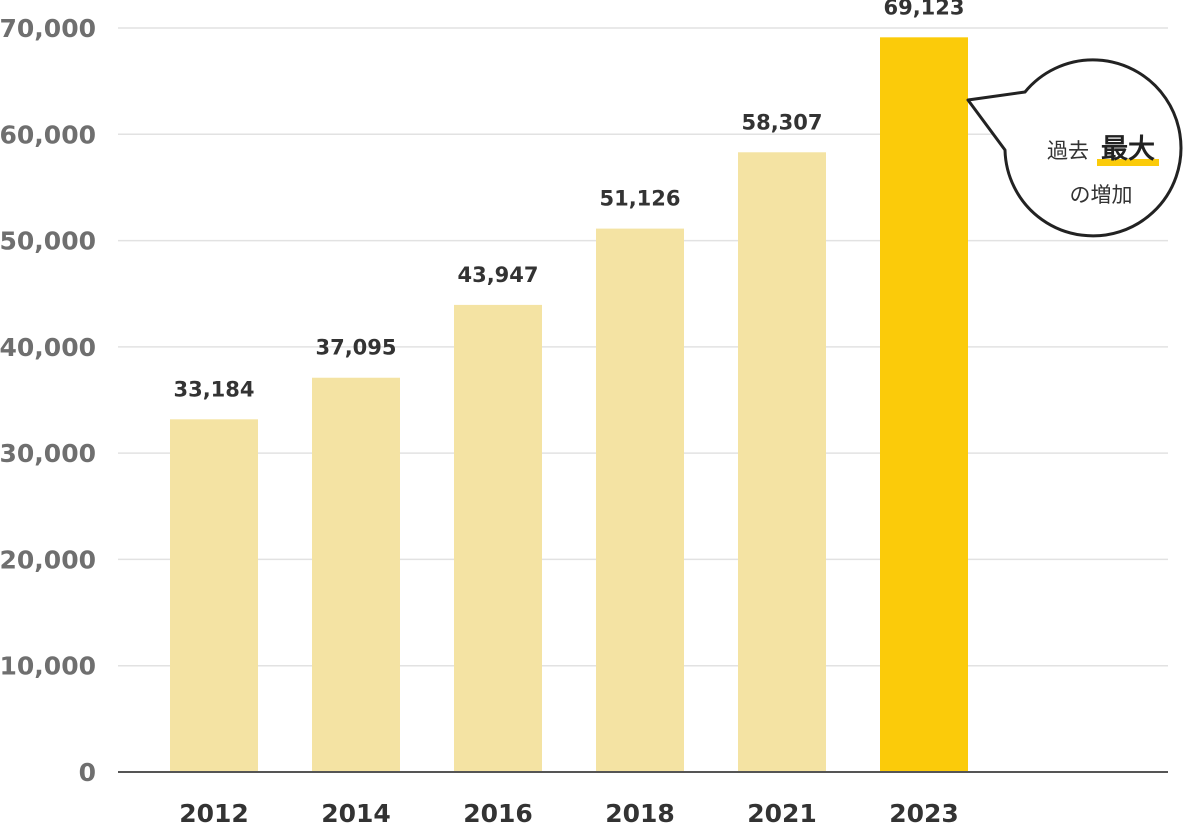  What do you see at coordinates (640, 813) in the screenshot?
I see `x-tick-label: 2018` at bounding box center [640, 813].